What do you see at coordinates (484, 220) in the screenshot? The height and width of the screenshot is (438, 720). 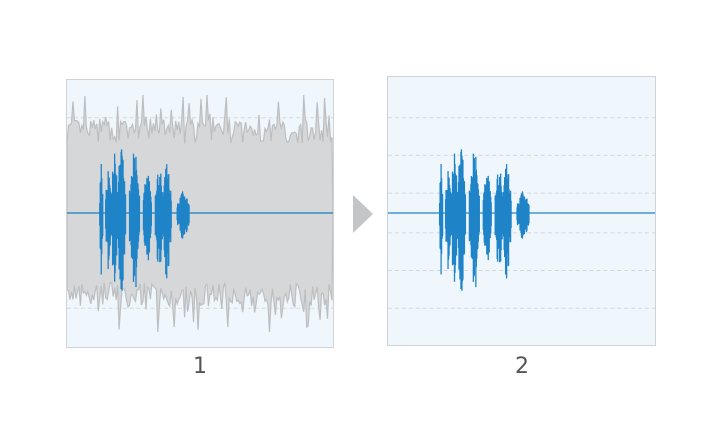 I see `speech-signal` at bounding box center [484, 220].